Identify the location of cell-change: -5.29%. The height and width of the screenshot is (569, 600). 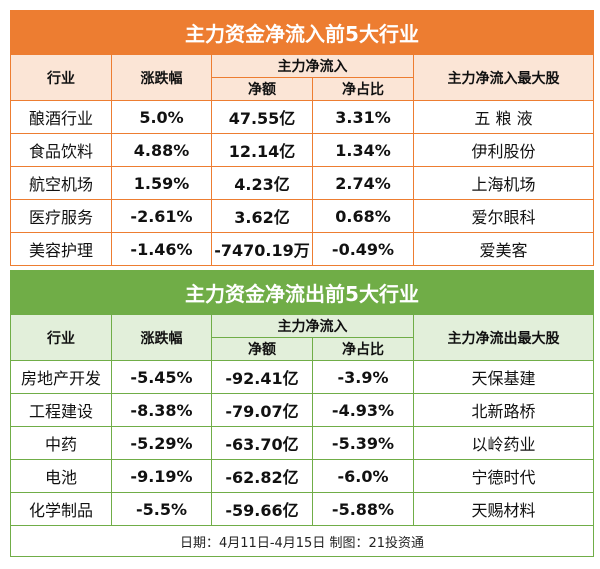
(161, 443).